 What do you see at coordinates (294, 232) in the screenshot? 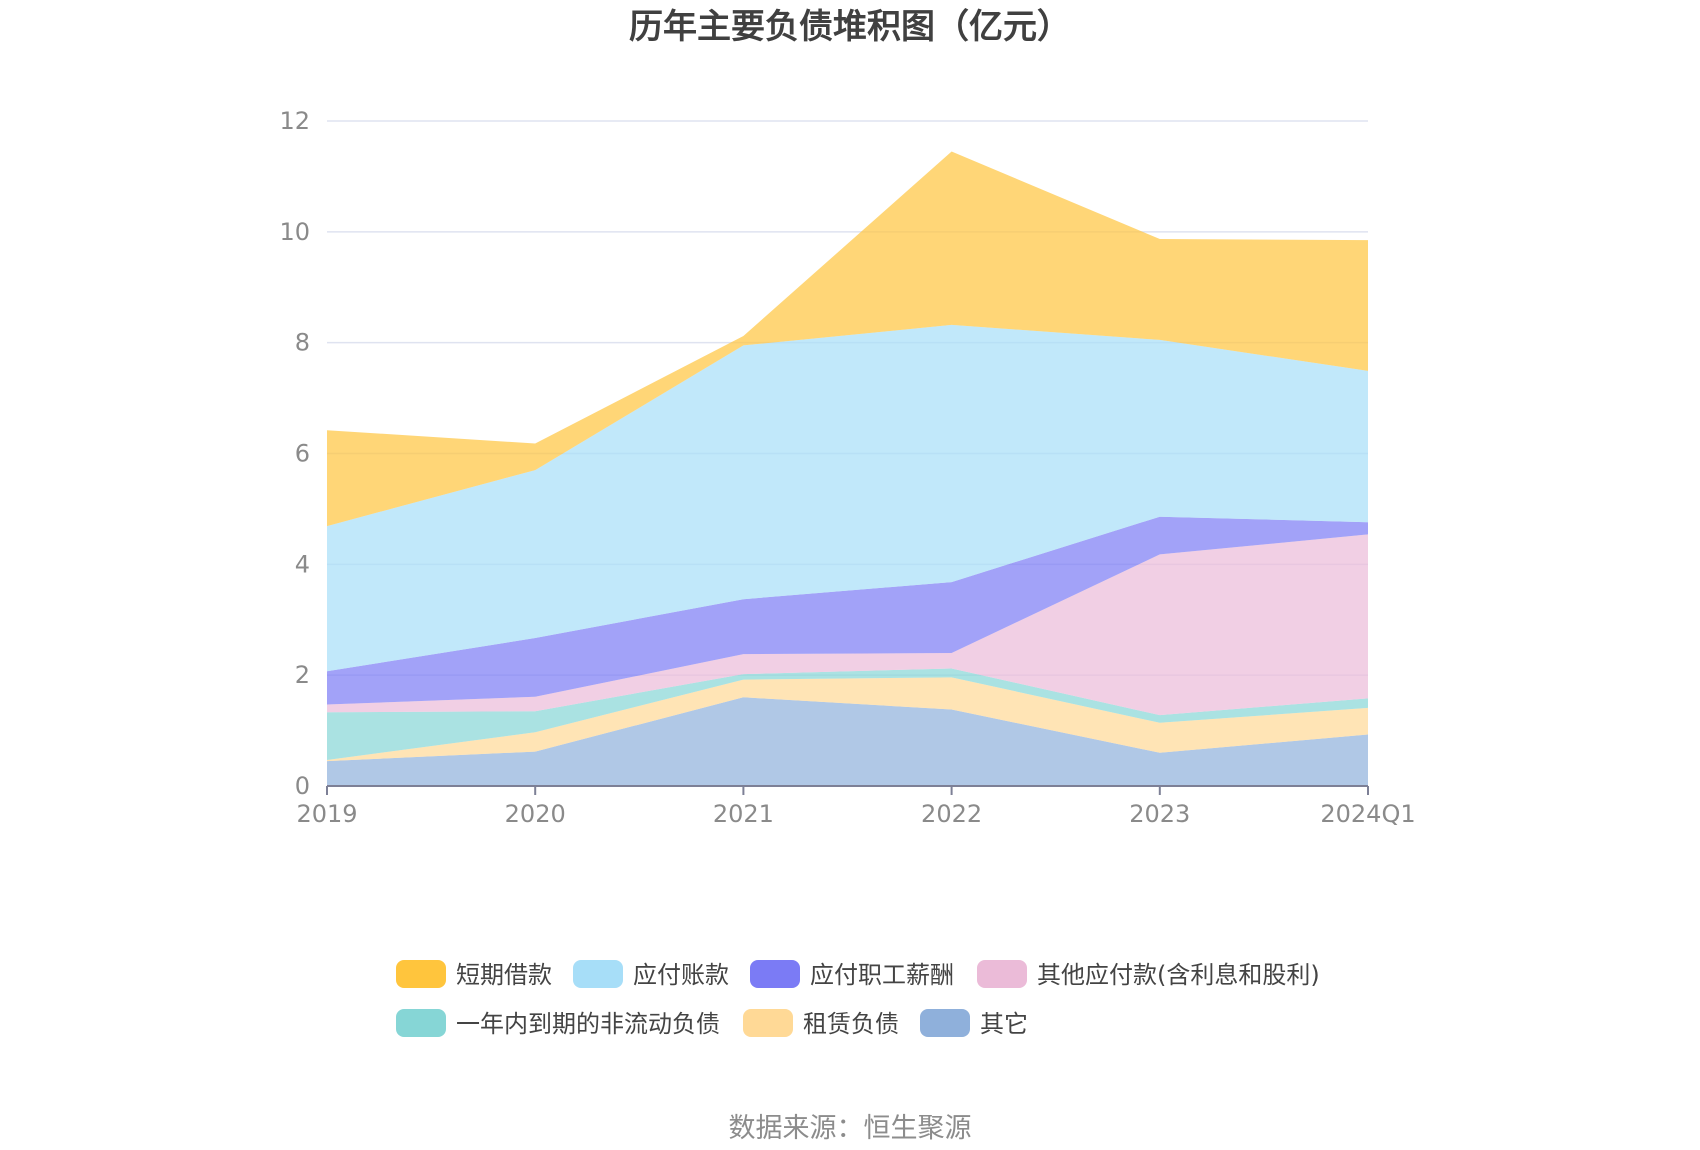
I see `y-tick-label: 10` at bounding box center [294, 232].